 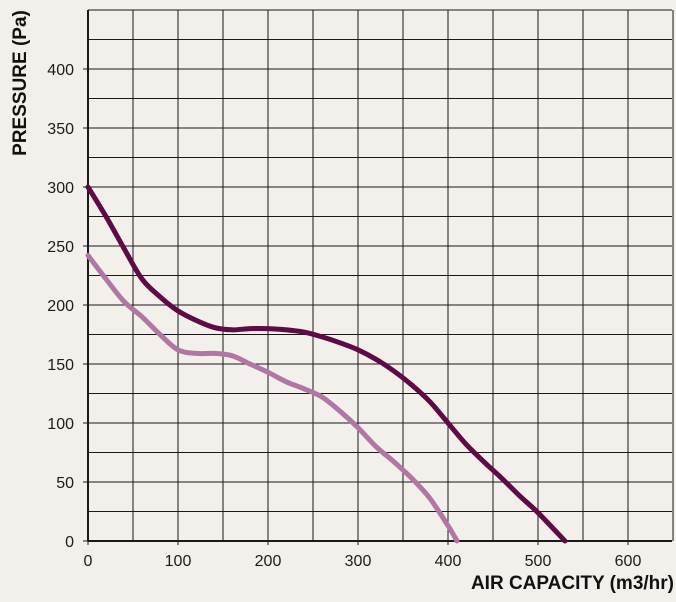 What do you see at coordinates (60, 188) in the screenshot?
I see `y-tick-label: 300` at bounding box center [60, 188].